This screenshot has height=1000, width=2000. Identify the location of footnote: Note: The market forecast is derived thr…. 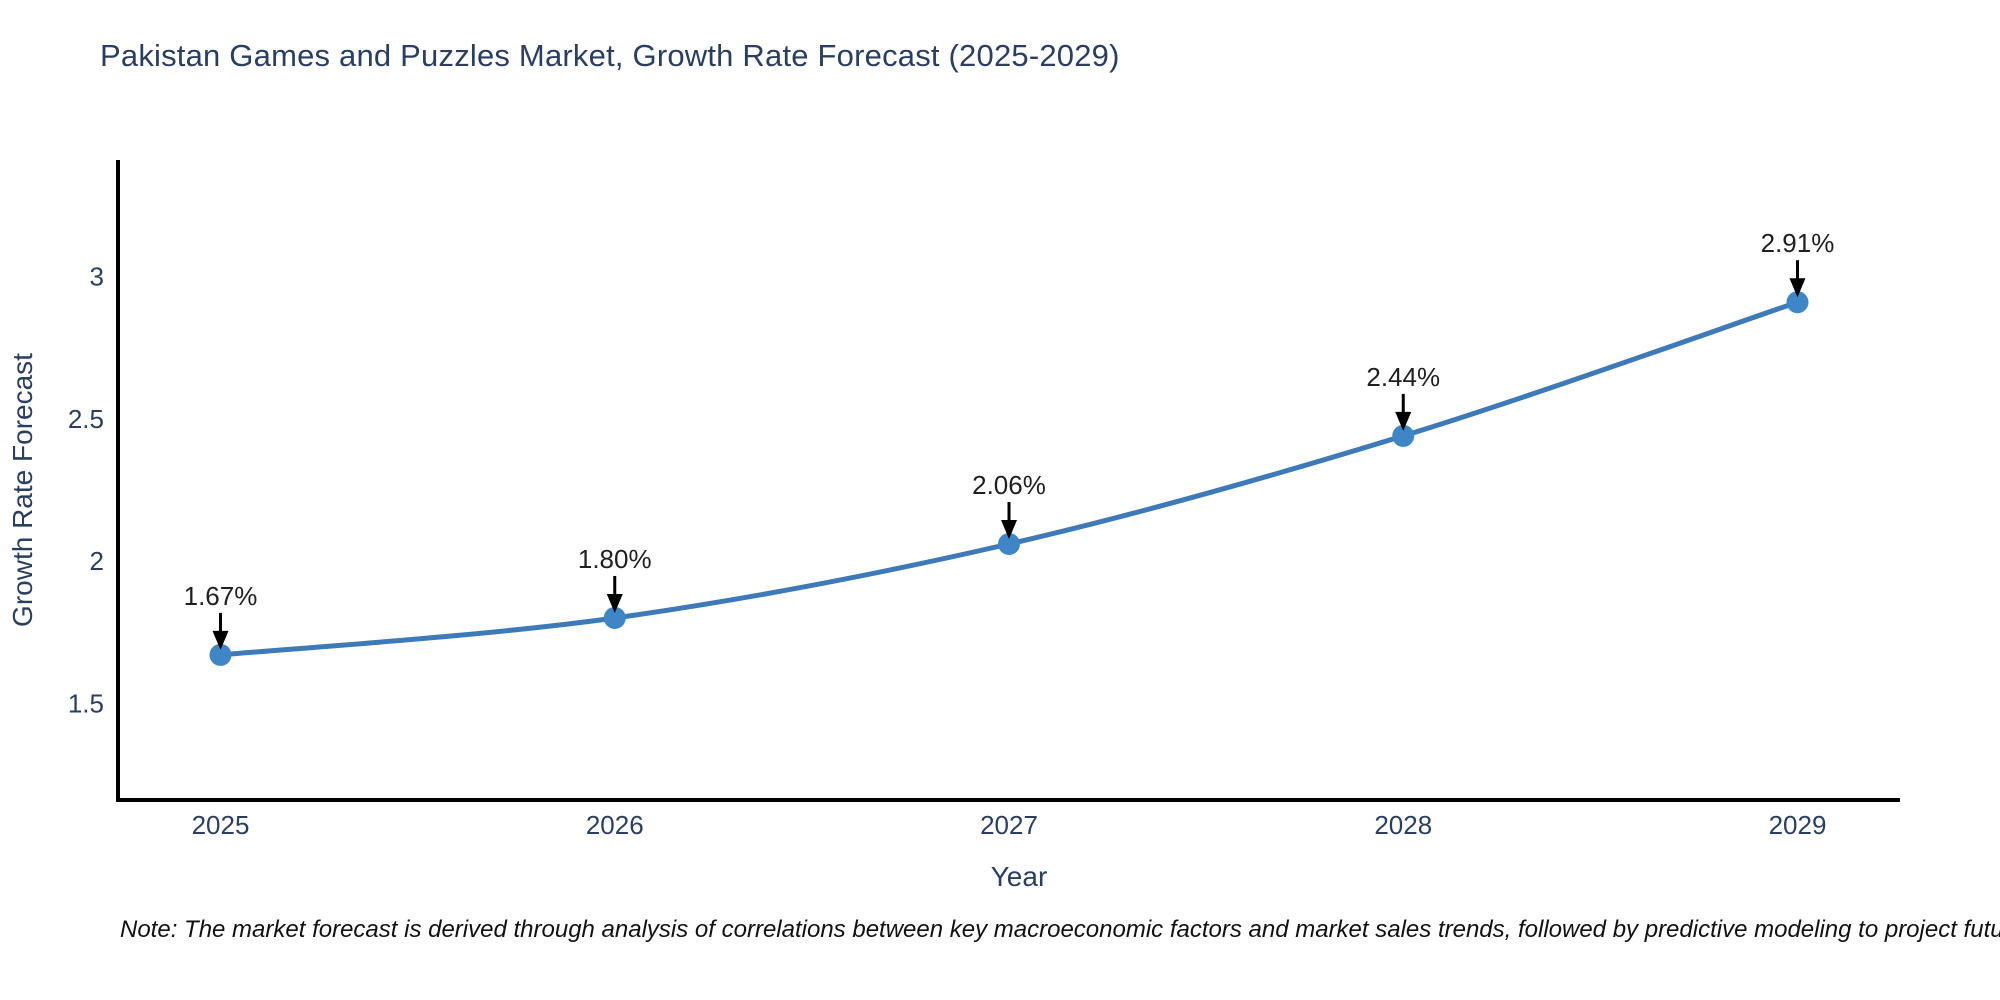
(1060, 929).